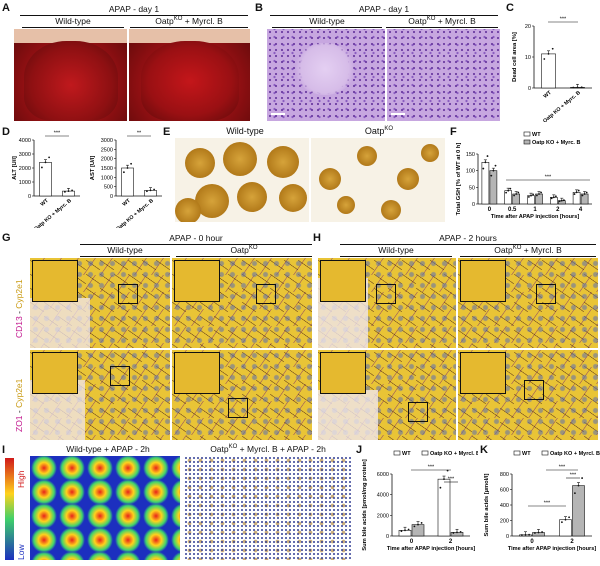  I want to click on x-tick-label: 2, so click(558, 210).